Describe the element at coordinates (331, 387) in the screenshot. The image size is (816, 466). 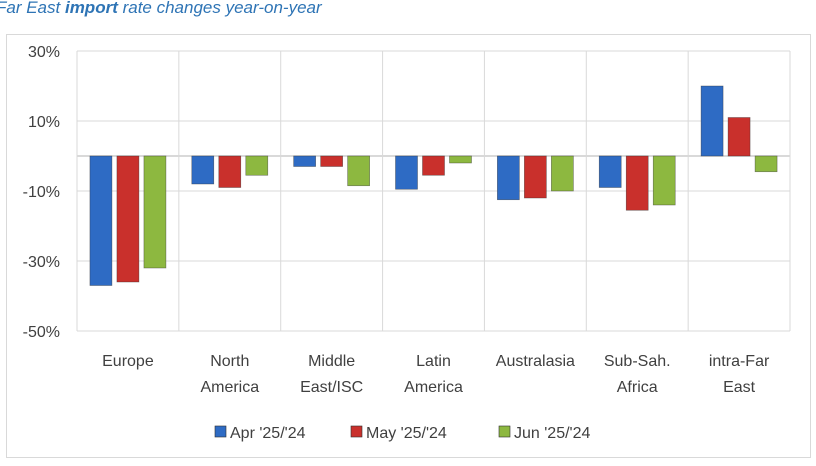
I see `x-tick-label: East/ISC` at that location.